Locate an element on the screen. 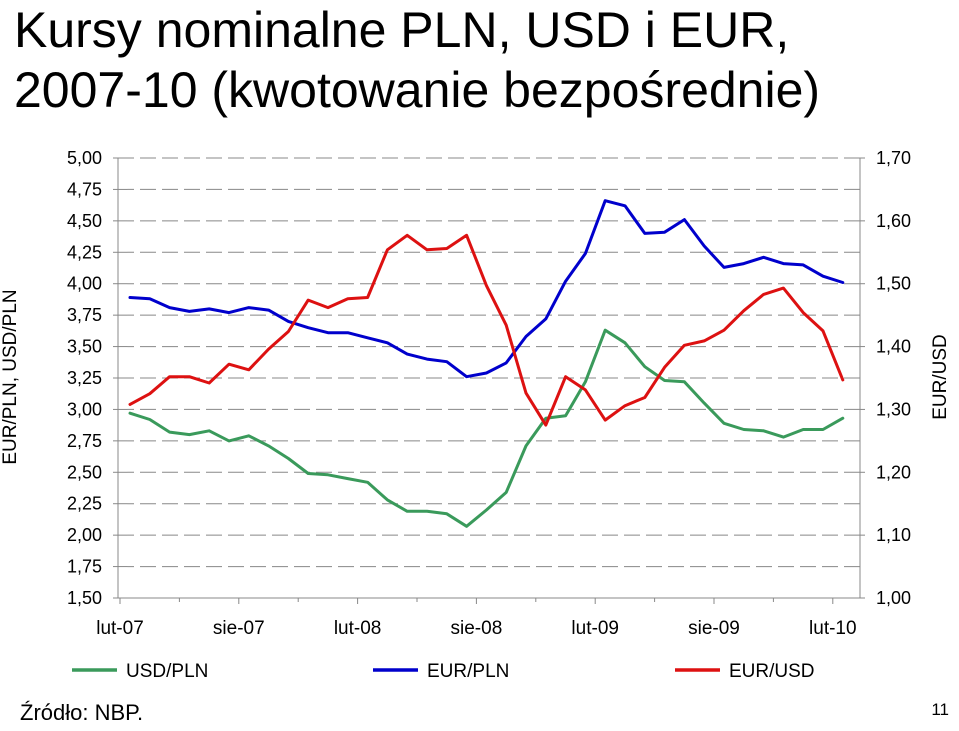  left-tick-label: 2,00 is located at coordinates (84, 535).